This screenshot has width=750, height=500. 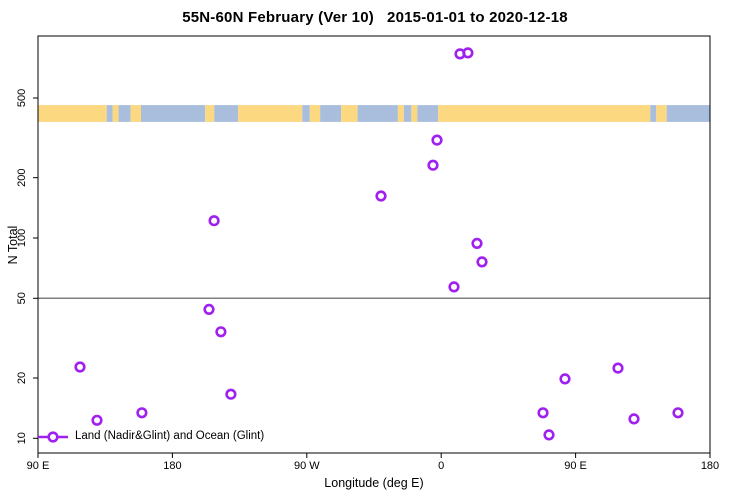 I want to click on y-axis-tick-label: 50, so click(x=22, y=298).